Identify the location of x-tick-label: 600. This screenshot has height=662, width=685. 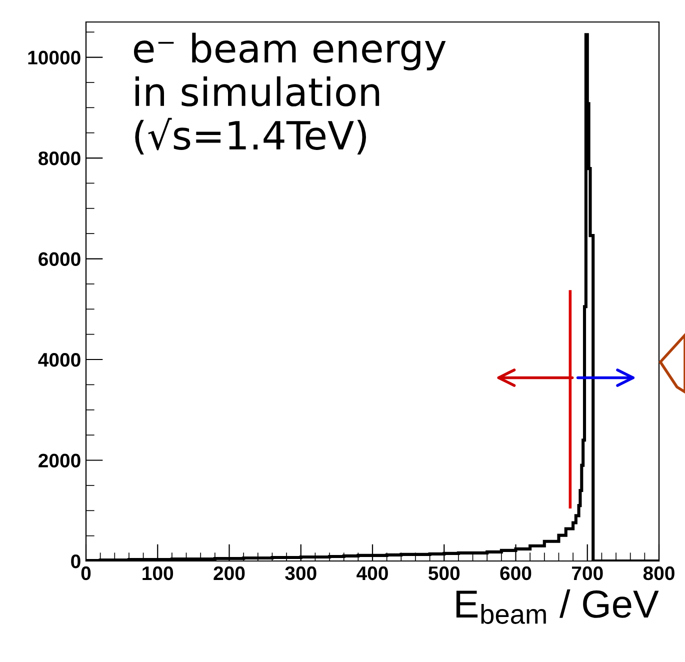
(516, 573).